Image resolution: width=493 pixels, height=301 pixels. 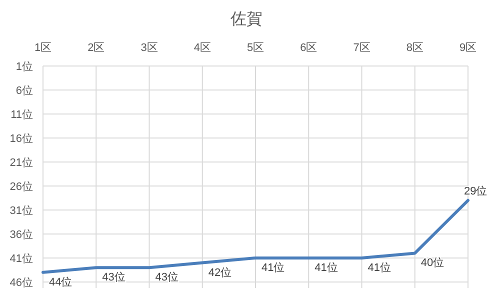 I want to click on y-tick-label: 36位, so click(x=21, y=234).